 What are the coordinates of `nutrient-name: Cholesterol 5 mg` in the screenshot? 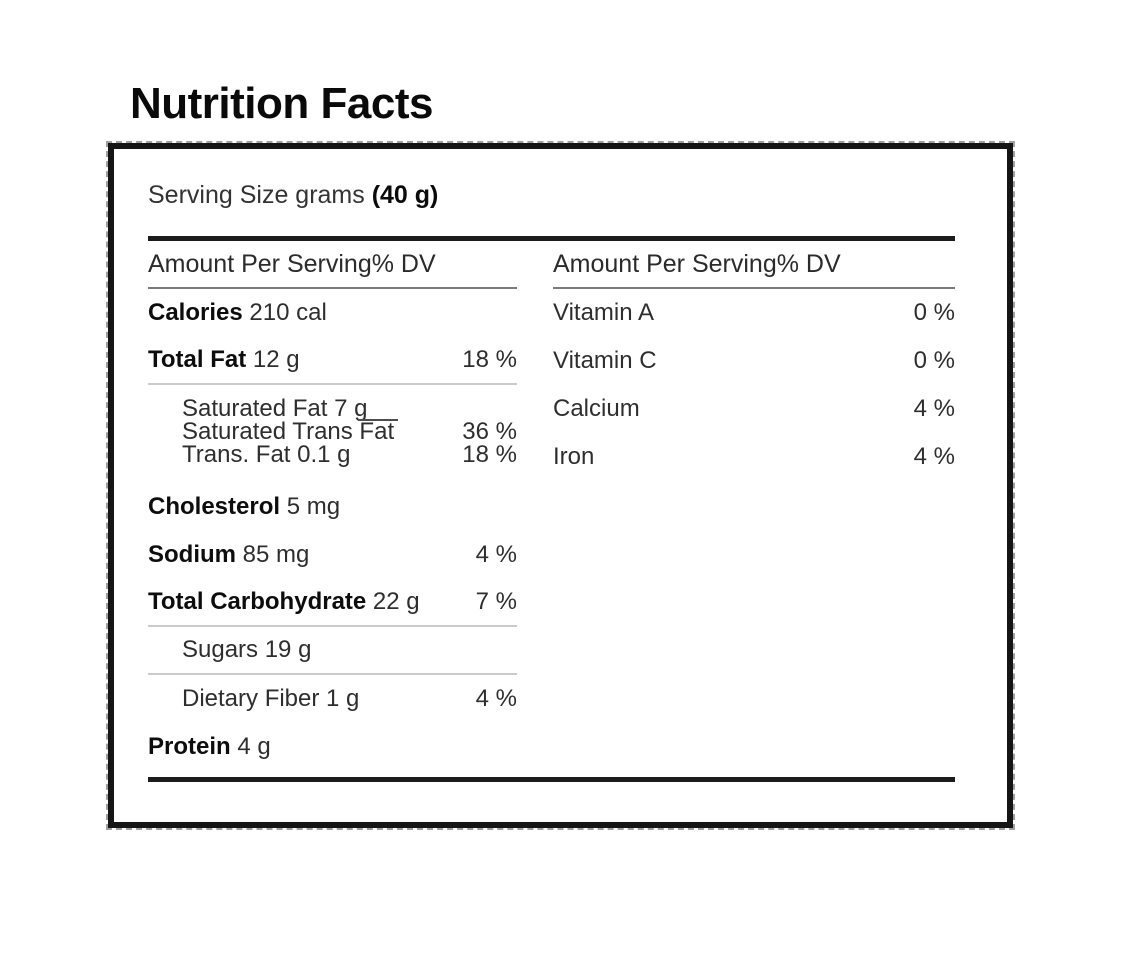 It's located at (244, 507).